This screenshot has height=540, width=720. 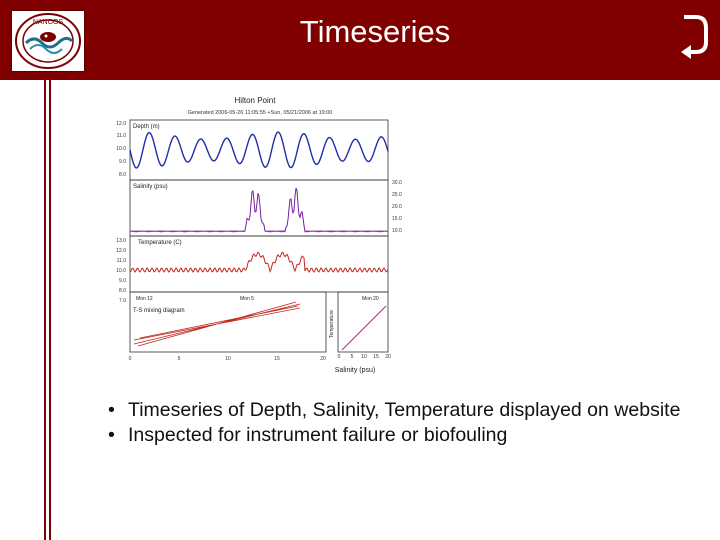 I want to click on title-banner, so click(x=360, y=40).